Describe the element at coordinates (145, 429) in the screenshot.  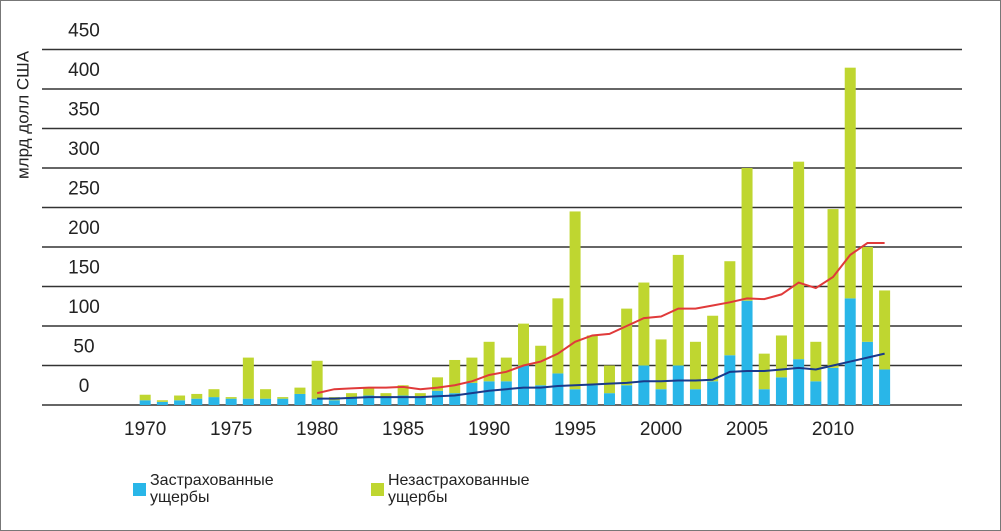
I see `x-tick-label: 1970` at that location.